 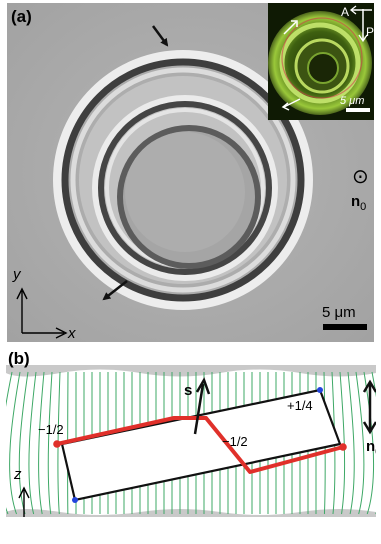 I want to click on red-endpoint-right, so click(x=343, y=447).